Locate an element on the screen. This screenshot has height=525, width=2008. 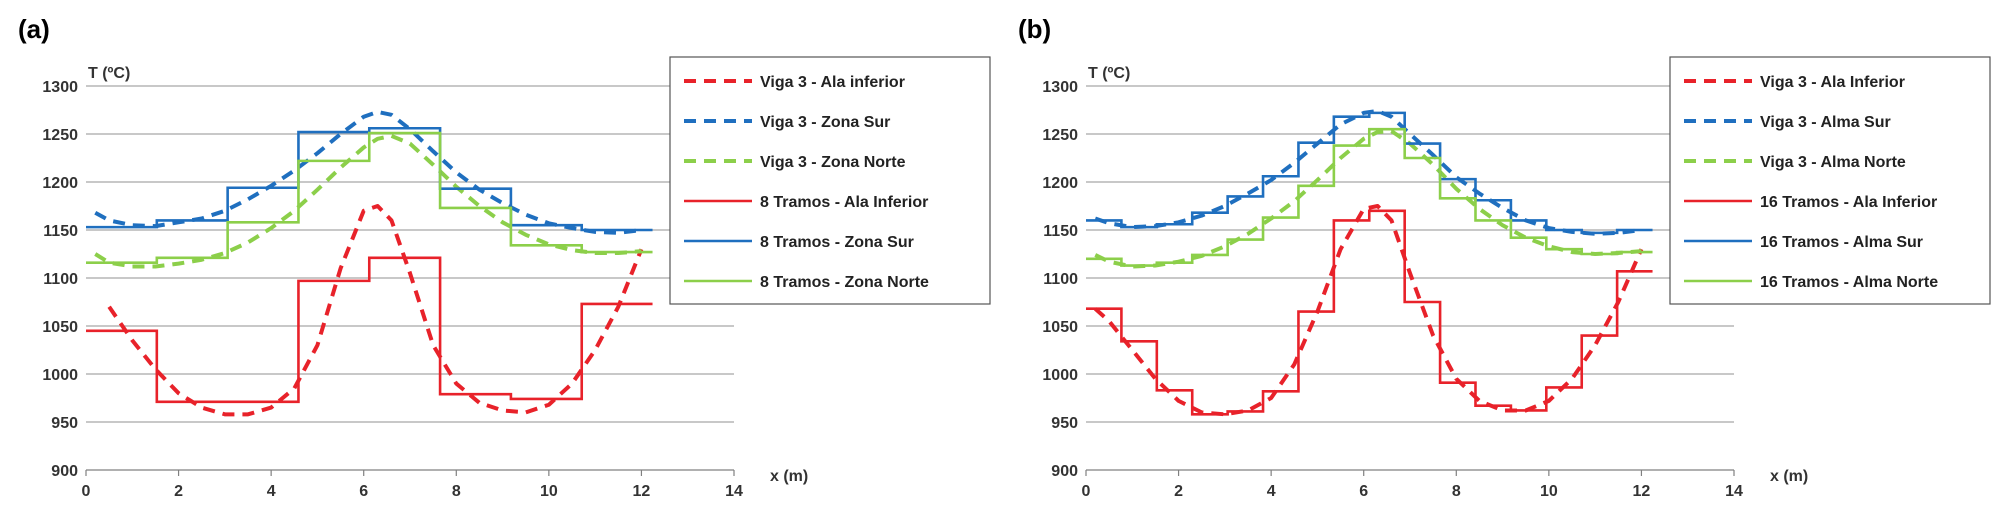
legend-label: Viga 3 - Alma Norte is located at coordinates (1833, 162).